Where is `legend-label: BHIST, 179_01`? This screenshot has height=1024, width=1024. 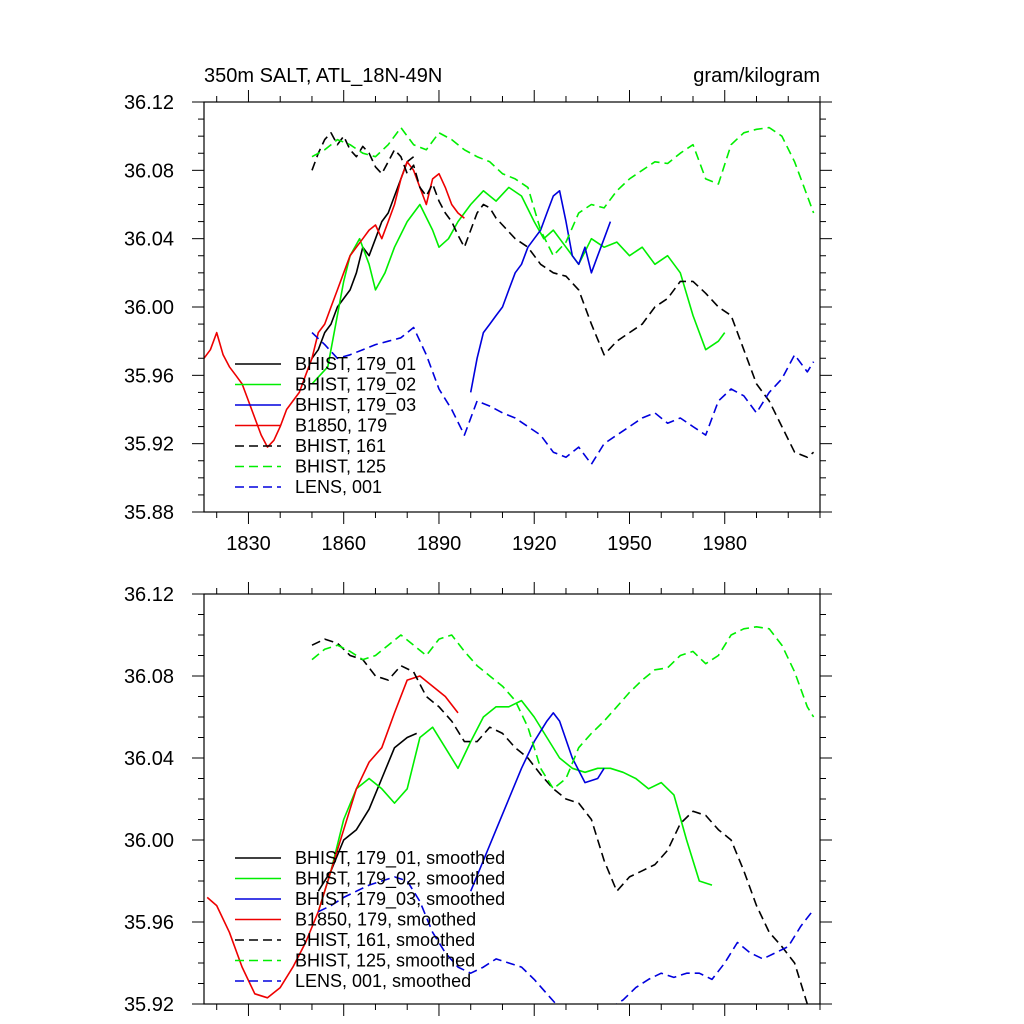 legend-label: BHIST, 179_01 is located at coordinates (355, 364).